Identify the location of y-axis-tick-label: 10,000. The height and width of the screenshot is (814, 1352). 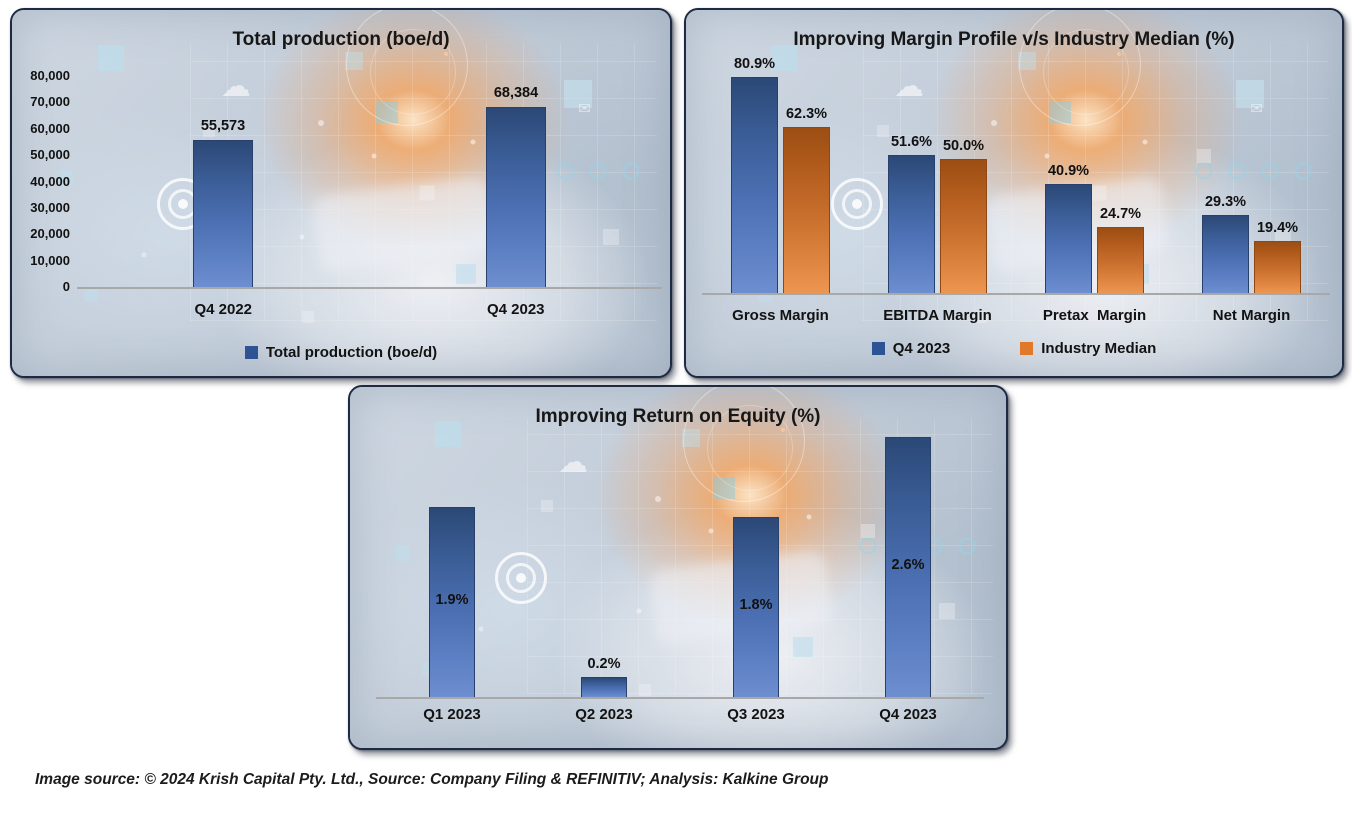
(50, 260).